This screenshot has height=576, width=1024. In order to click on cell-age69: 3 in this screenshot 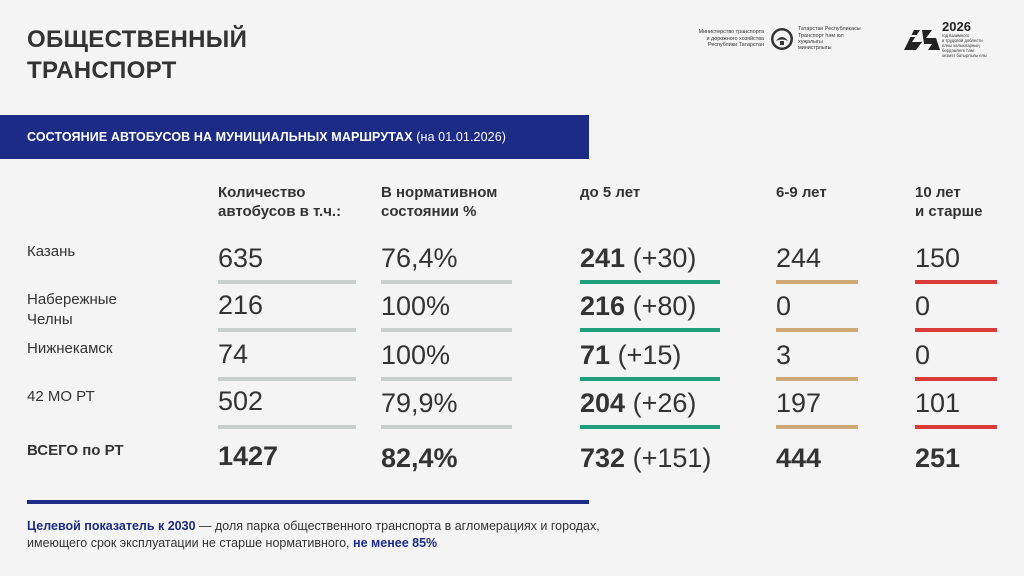, I will do `click(784, 355)`.